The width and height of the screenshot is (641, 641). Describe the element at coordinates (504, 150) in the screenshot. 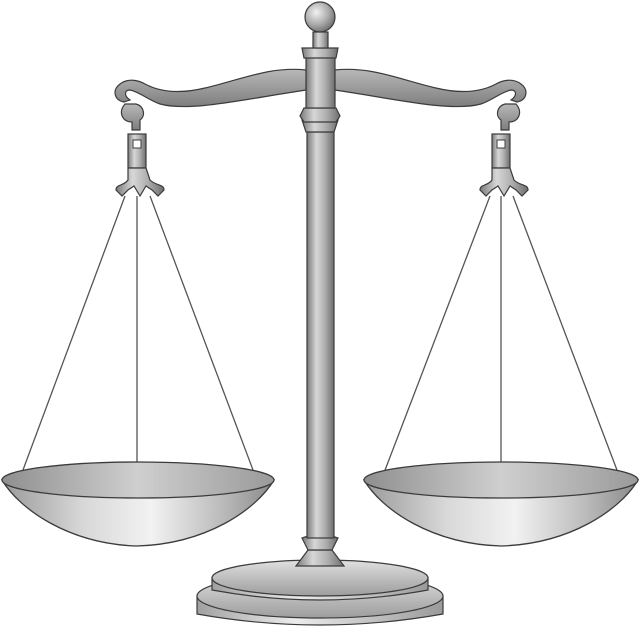

I see `right-hanger` at that location.